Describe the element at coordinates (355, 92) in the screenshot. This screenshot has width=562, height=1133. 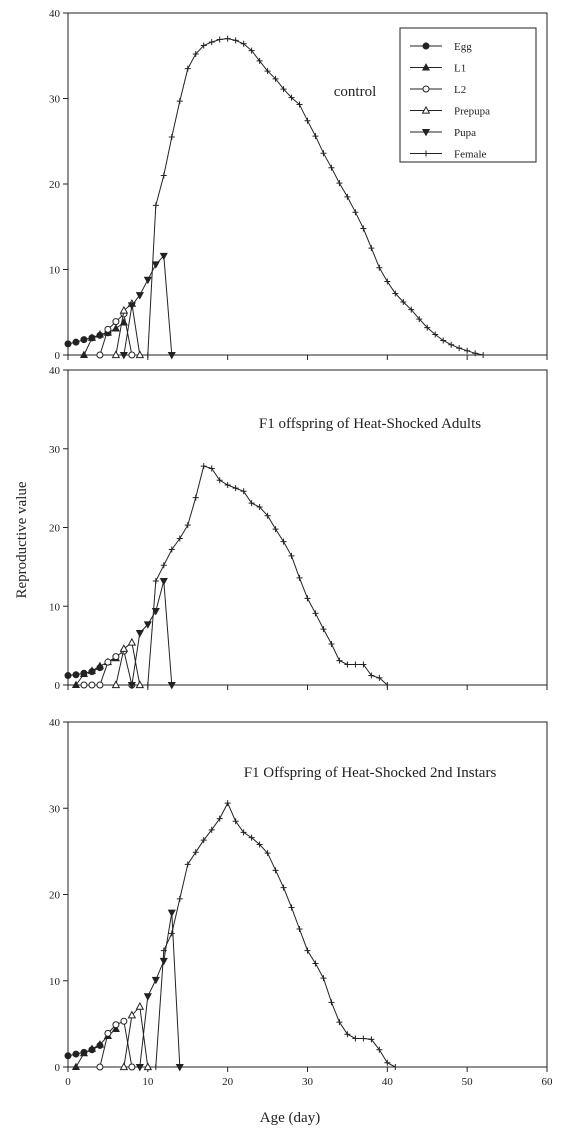
I see `panel-title: control` at that location.